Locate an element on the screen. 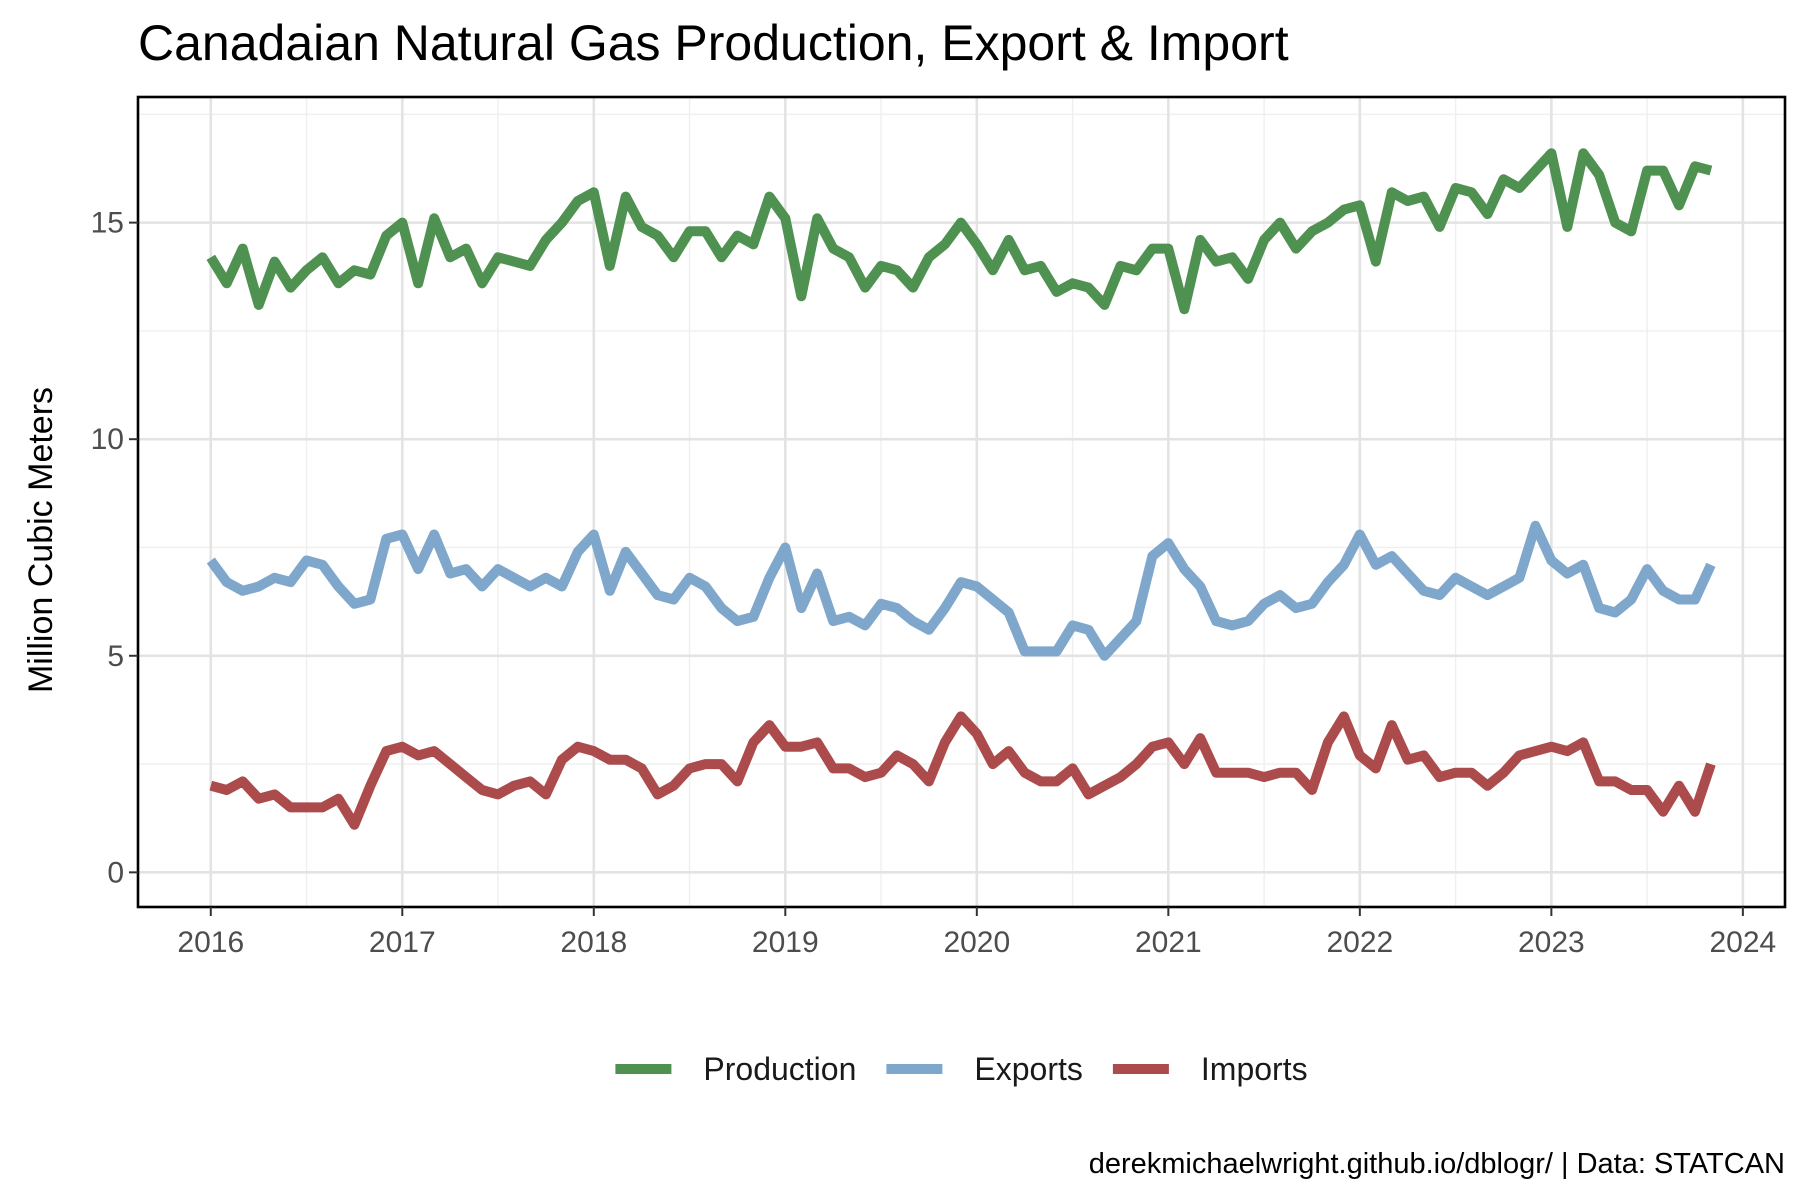 The image size is (1800, 1200). legend-item-production: Production is located at coordinates (735, 1069).